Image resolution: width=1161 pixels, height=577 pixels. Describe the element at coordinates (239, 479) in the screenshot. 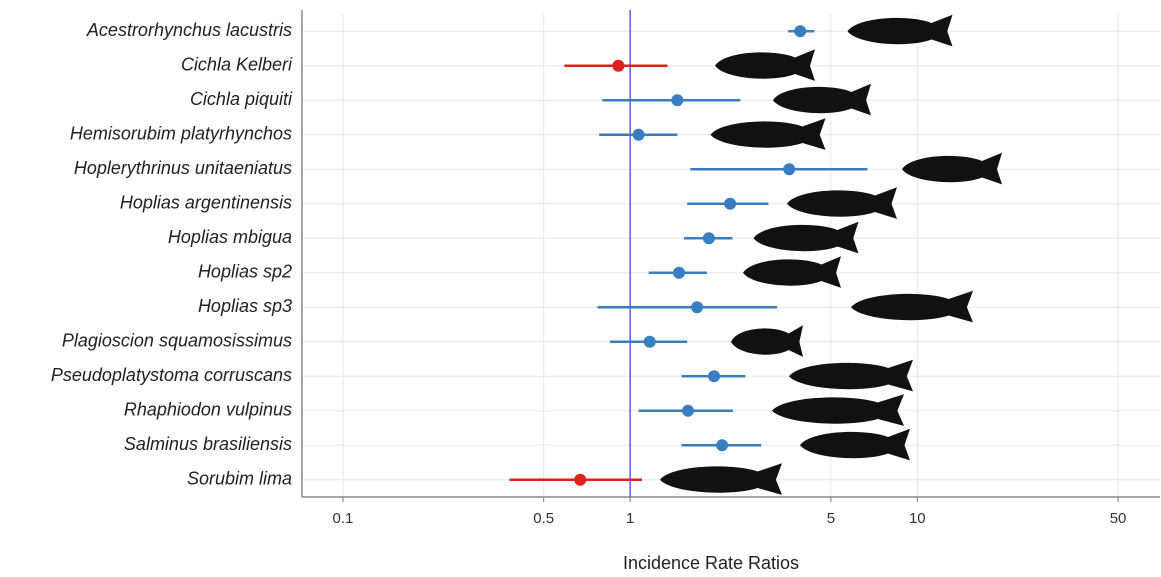

I see `y-tick-label: Sorubim lima` at that location.